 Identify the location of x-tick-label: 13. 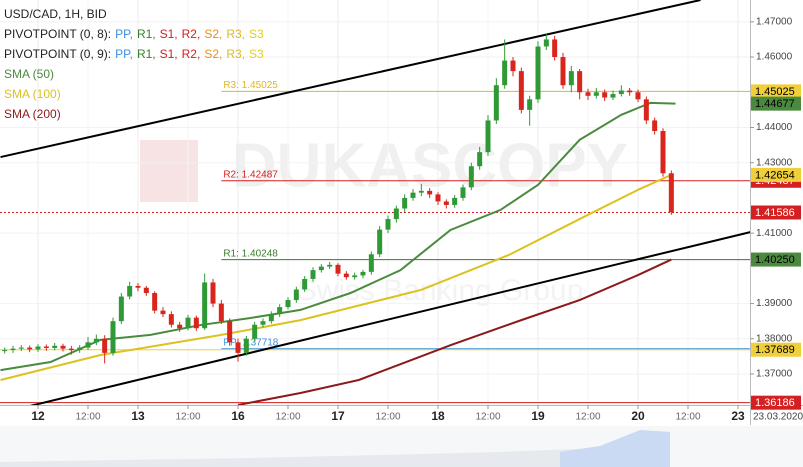
(138, 416).